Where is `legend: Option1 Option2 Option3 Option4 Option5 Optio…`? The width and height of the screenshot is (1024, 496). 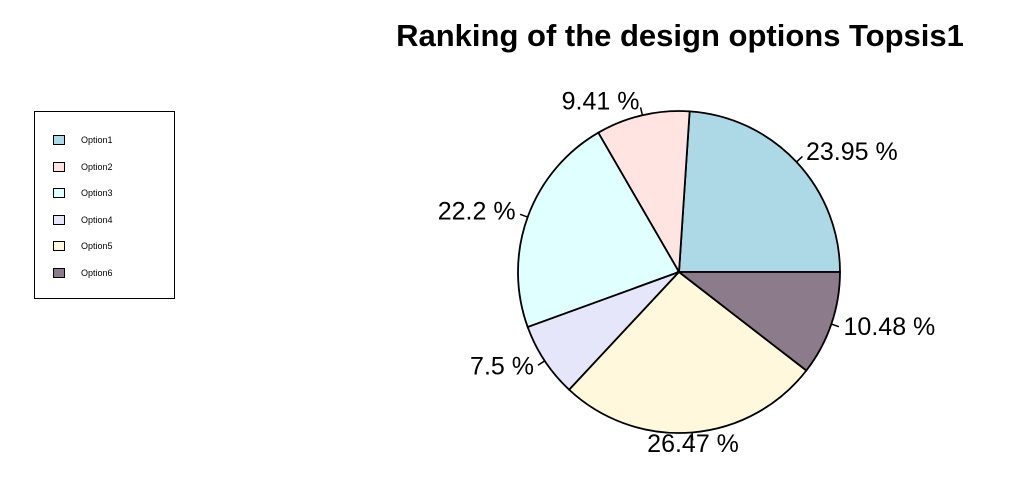 legend: Option1 Option2 Option3 Option4 Option5 Optio… is located at coordinates (104, 205).